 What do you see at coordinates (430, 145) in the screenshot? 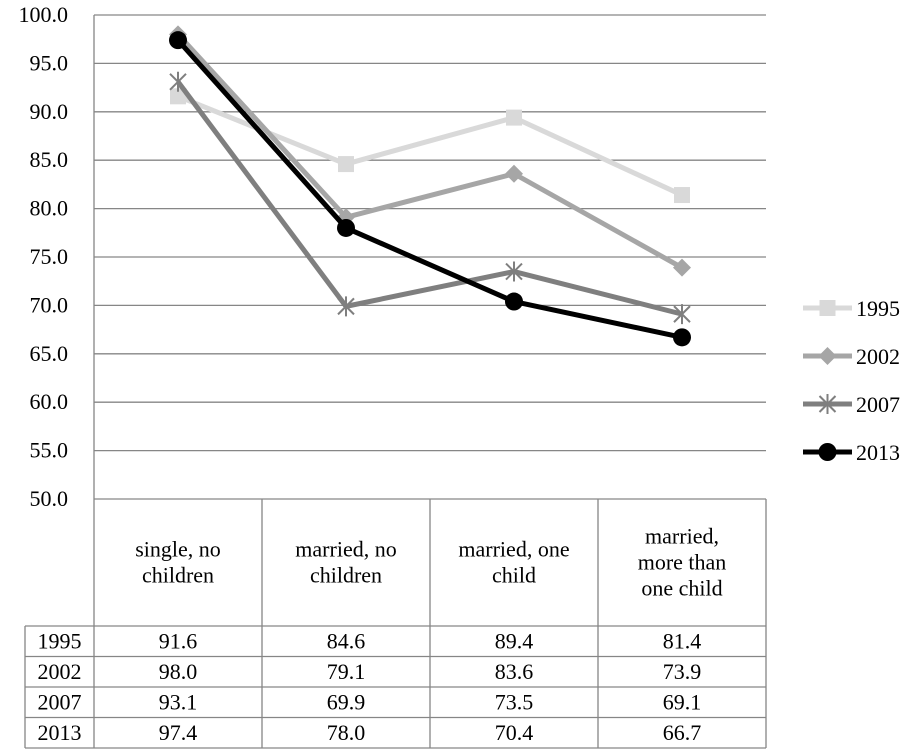
I see `series-line-1995` at bounding box center [430, 145].